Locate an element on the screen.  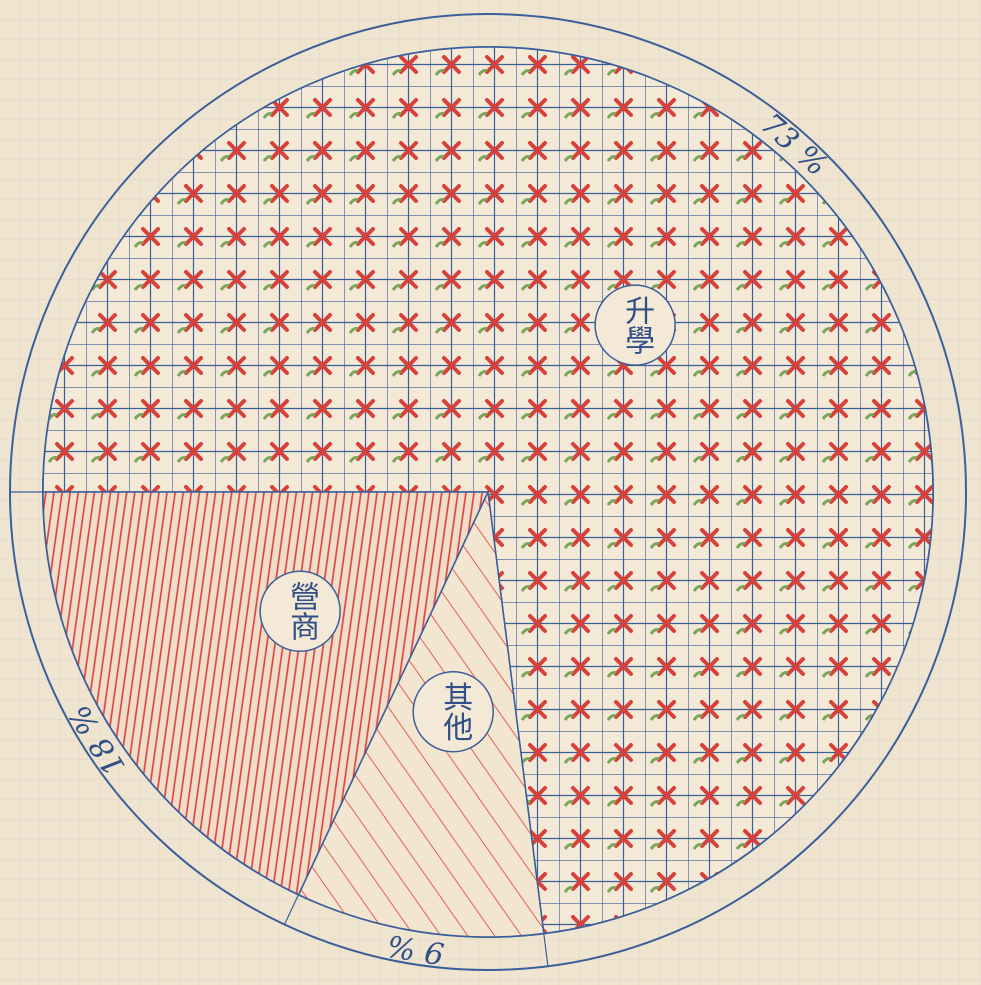
category-label: 營商 is located at coordinates (301, 611).